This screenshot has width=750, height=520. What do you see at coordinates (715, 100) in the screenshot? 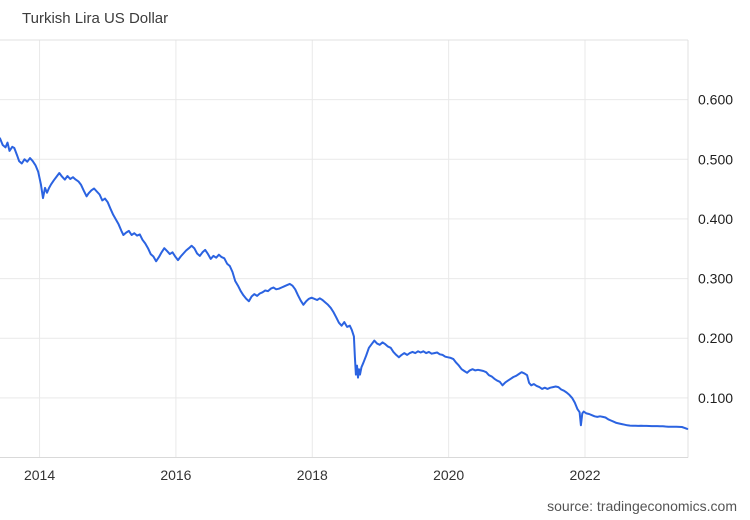
I see `y-tick-label: 0.600` at bounding box center [715, 100].